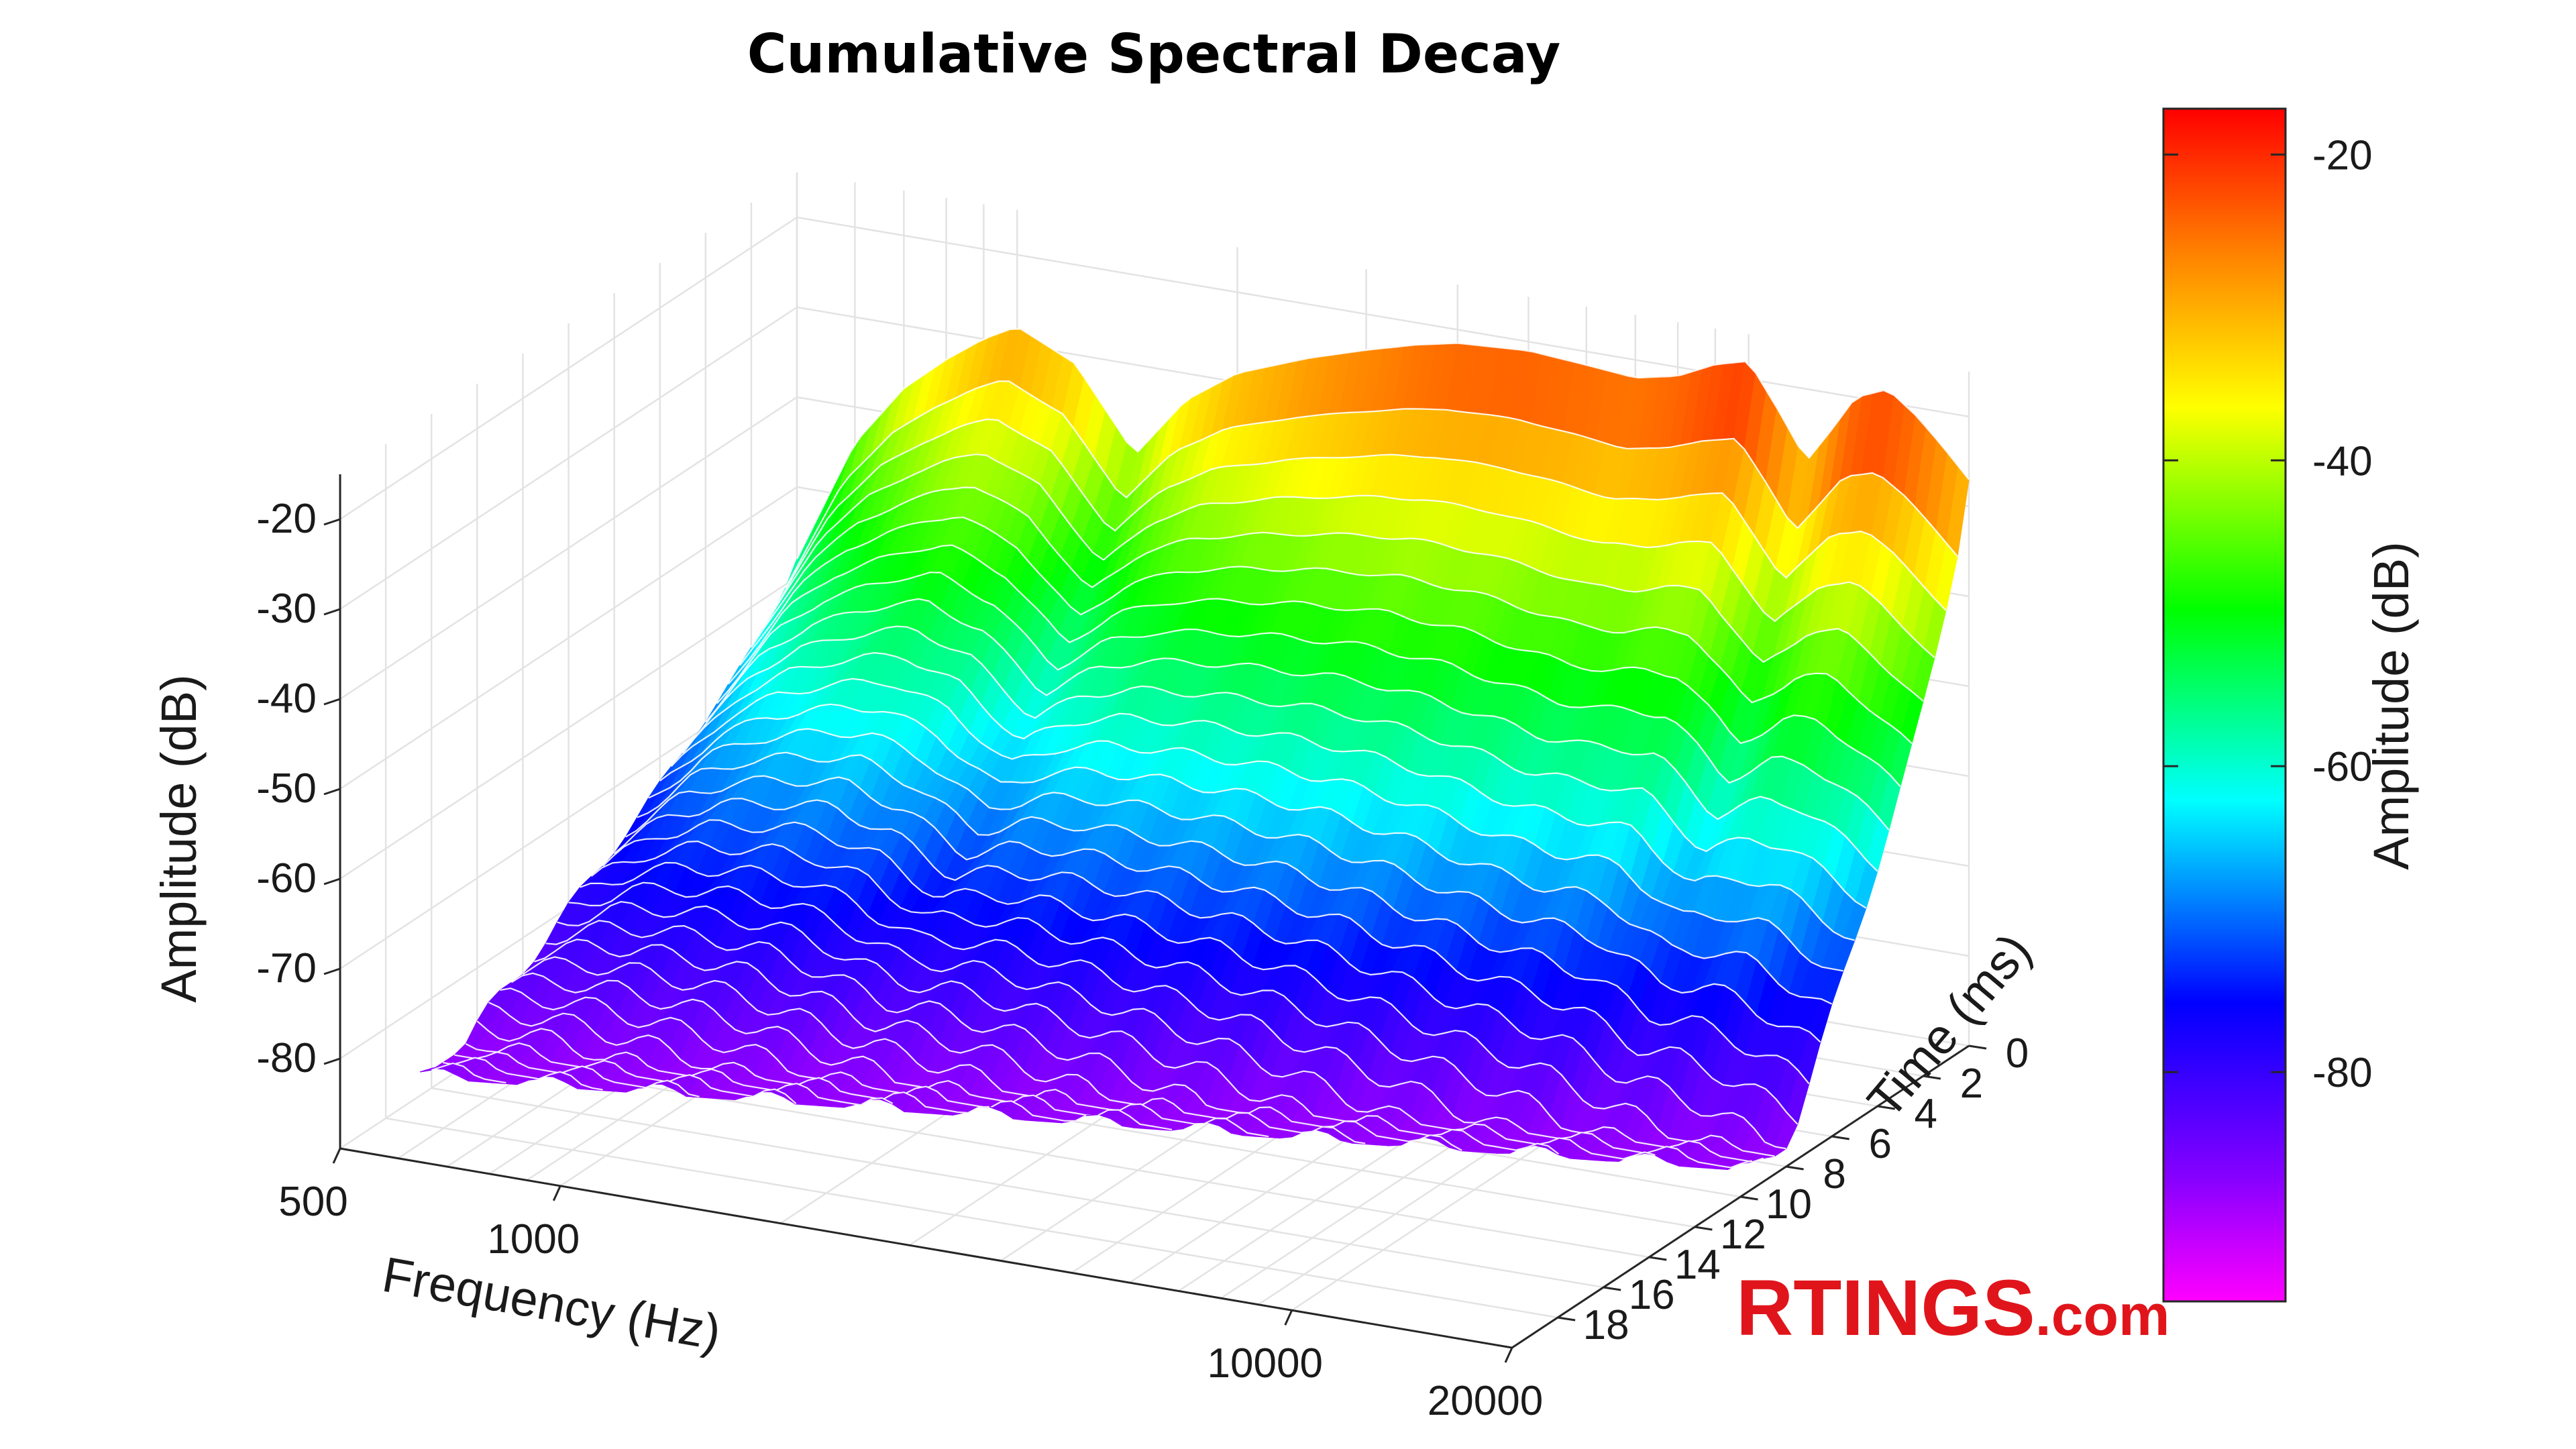 This screenshot has height=1449, width=2576. Describe the element at coordinates (2342, 155) in the screenshot. I see `colorbar-tick-label: -20` at that location.